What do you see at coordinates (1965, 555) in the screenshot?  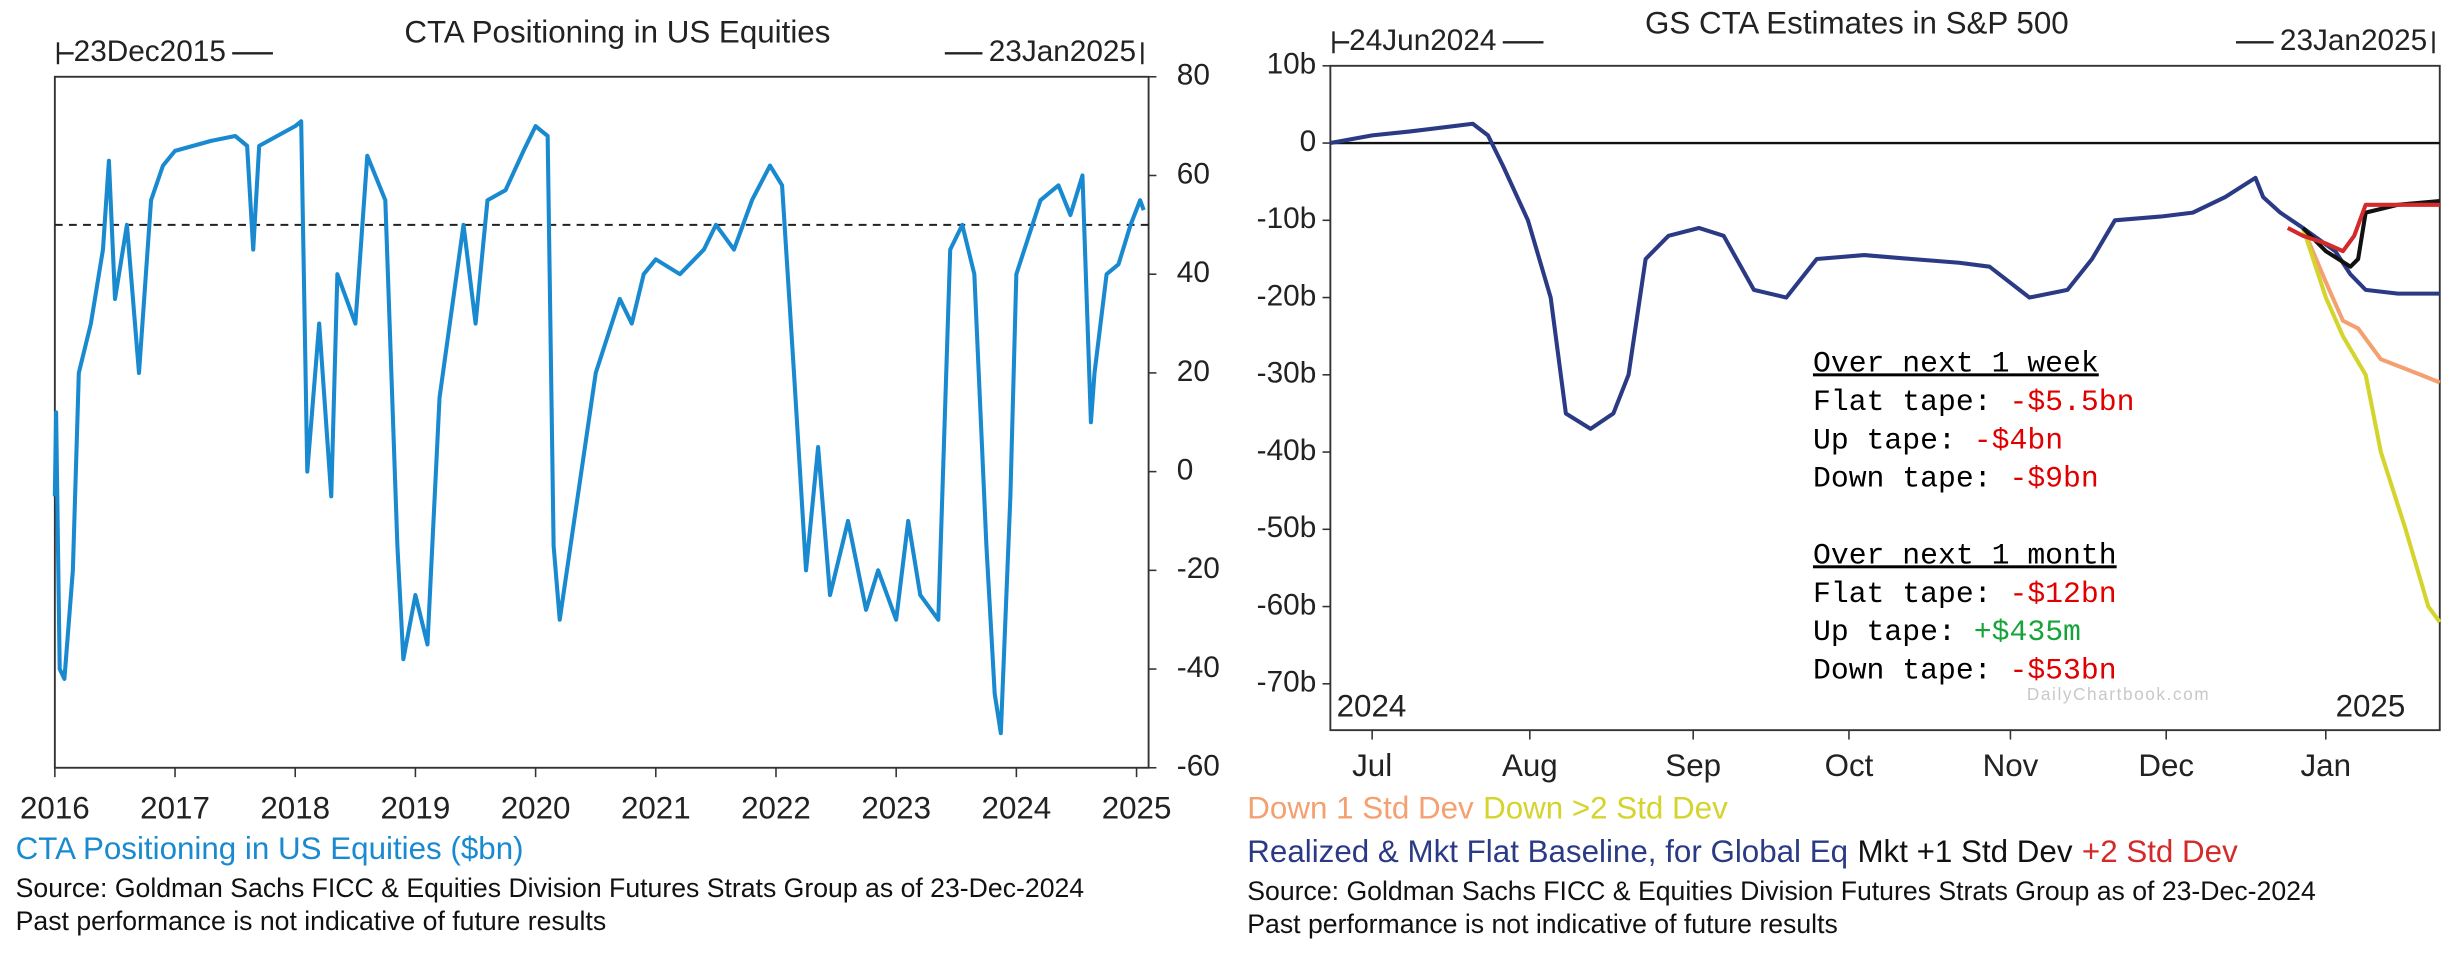 I see `box-heading: Over next 1 month` at bounding box center [1965, 555].